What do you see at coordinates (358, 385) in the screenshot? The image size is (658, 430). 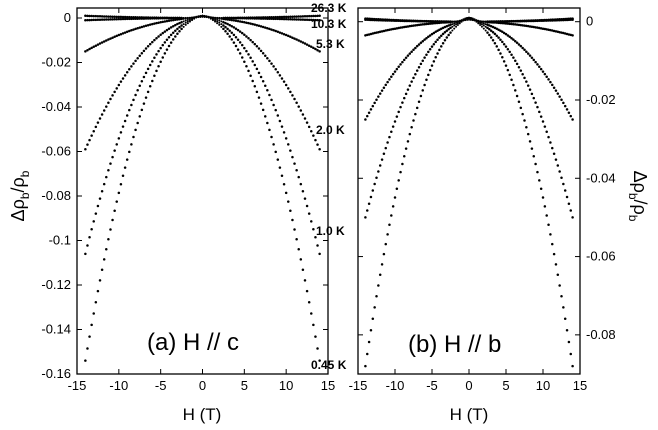 I see `x-tick-label: -15` at bounding box center [358, 385].